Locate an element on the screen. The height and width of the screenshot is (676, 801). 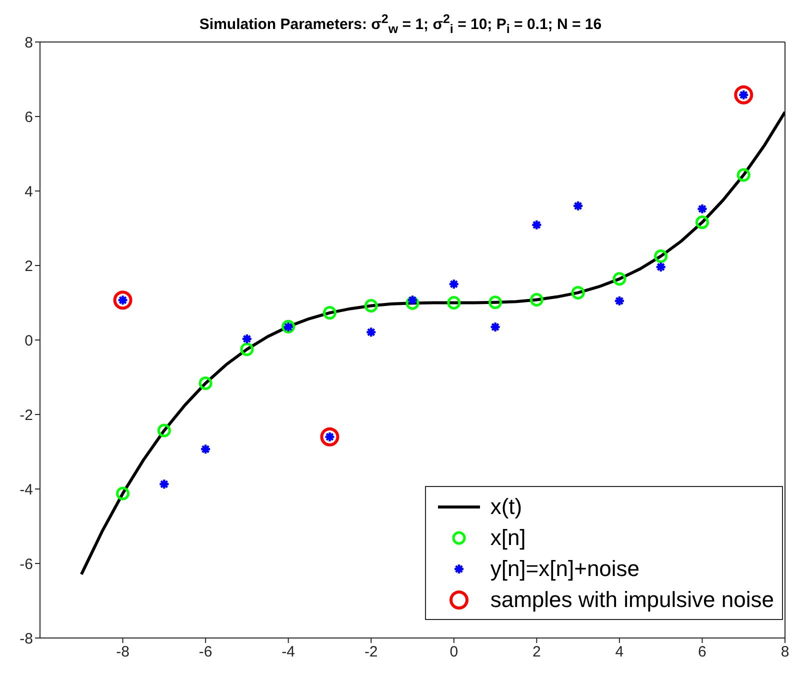
y-tick-label: 8 is located at coordinates (28, 43).